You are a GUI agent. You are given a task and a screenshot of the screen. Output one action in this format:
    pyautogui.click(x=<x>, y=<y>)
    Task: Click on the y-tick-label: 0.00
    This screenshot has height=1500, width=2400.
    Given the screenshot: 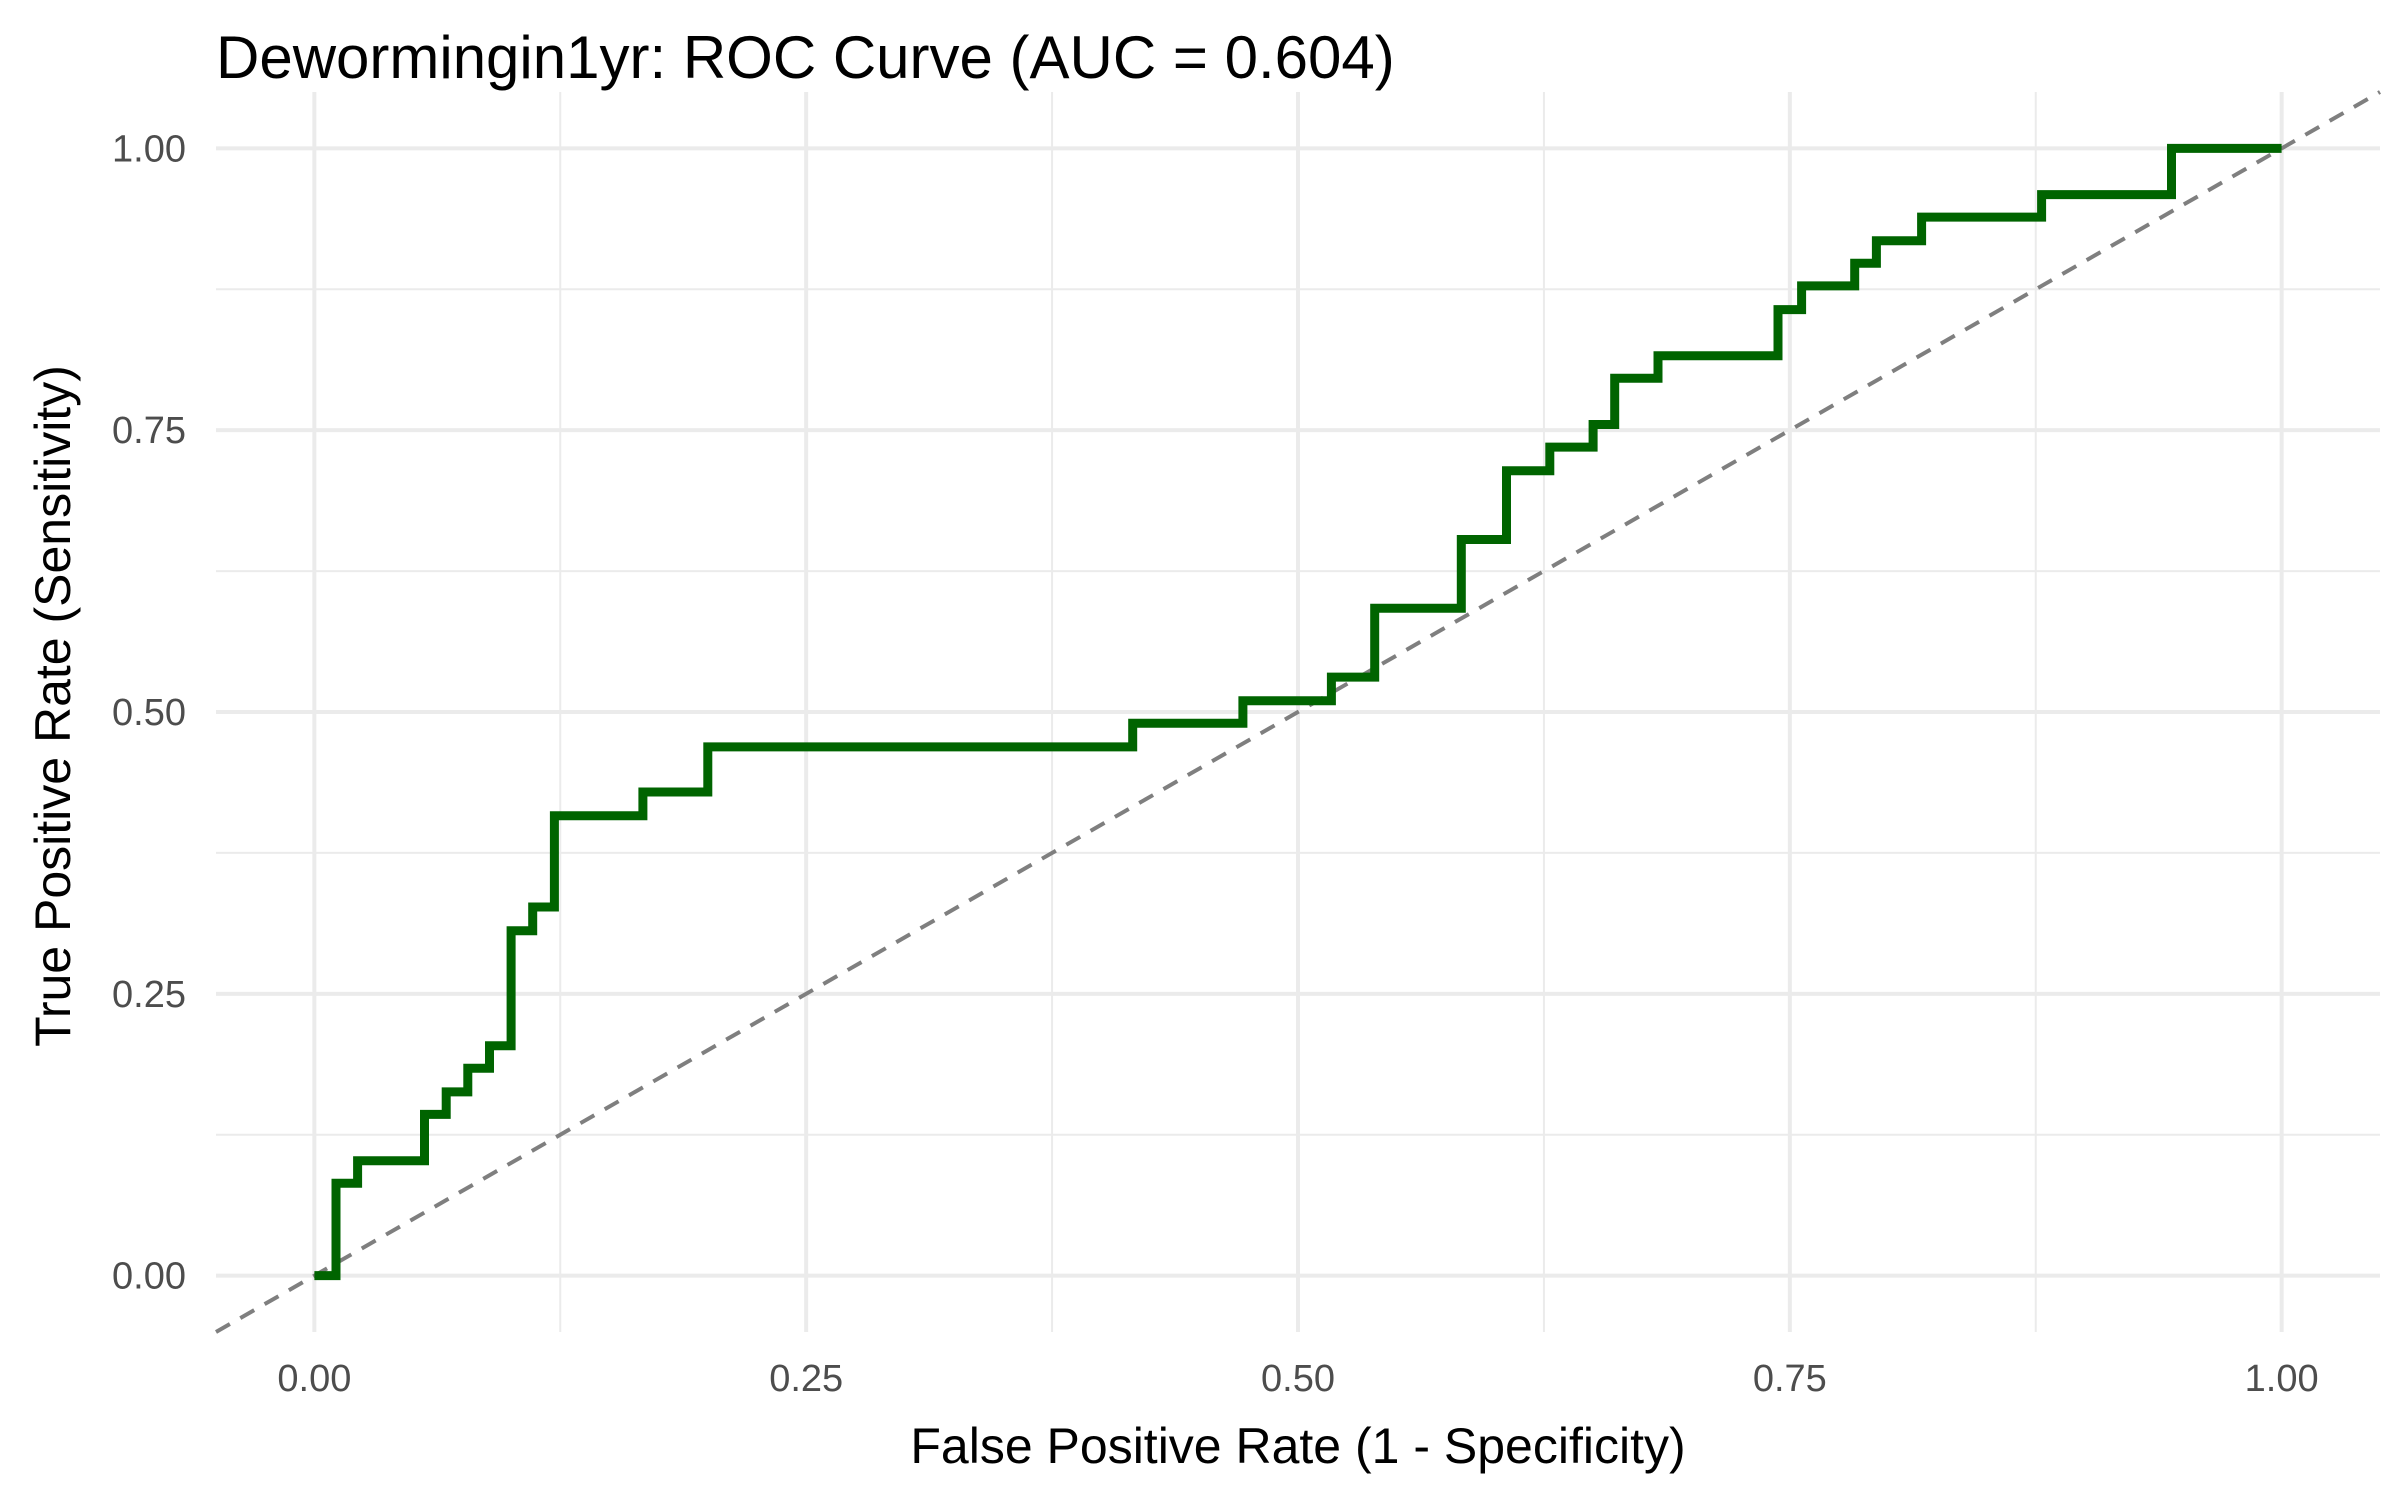 What is the action you would take?
    pyautogui.click(x=149, y=1277)
    